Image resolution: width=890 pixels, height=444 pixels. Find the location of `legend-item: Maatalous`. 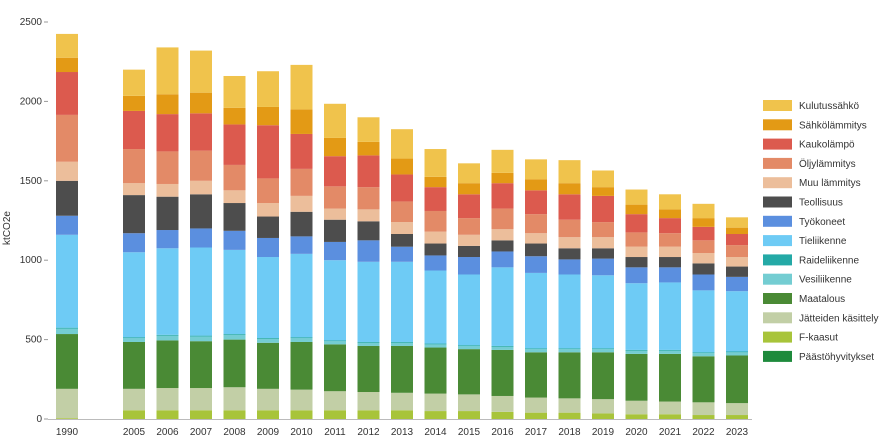

legend-item: Maatalous is located at coordinates (804, 299).